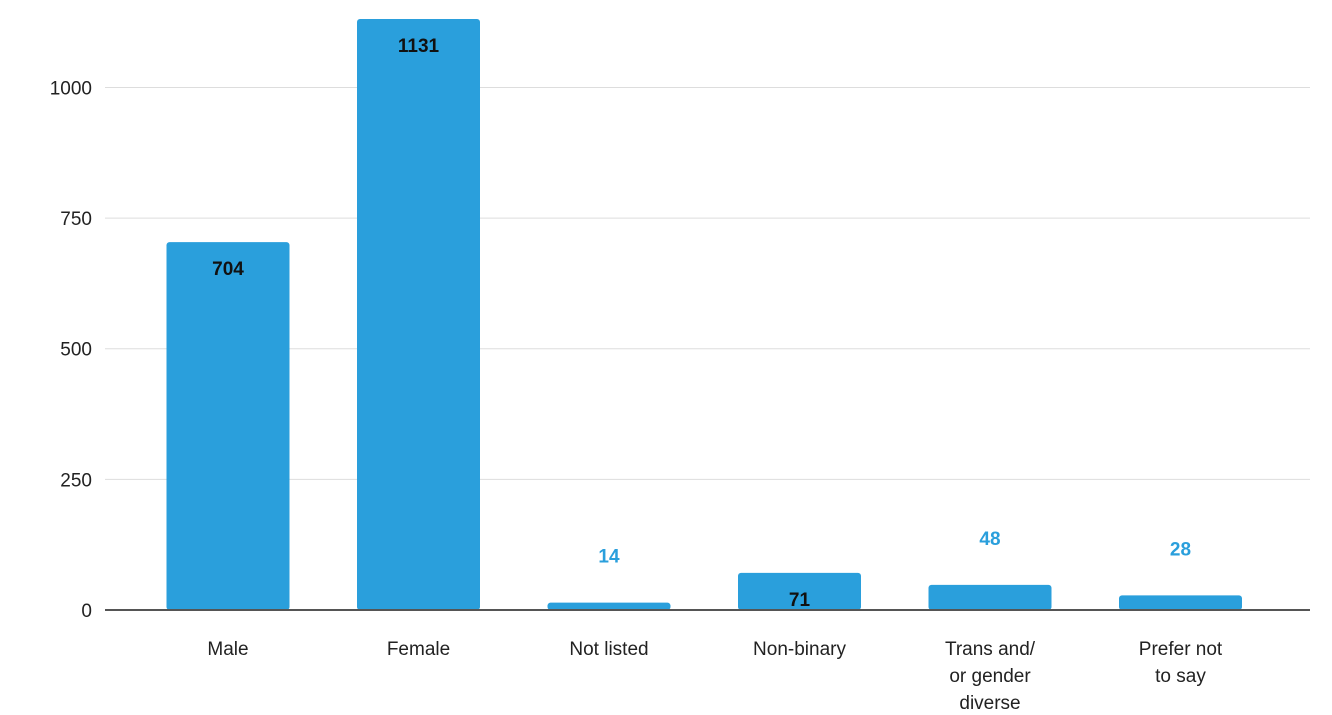 The image size is (1332, 715). I want to click on data-label: 28, so click(1180, 549).